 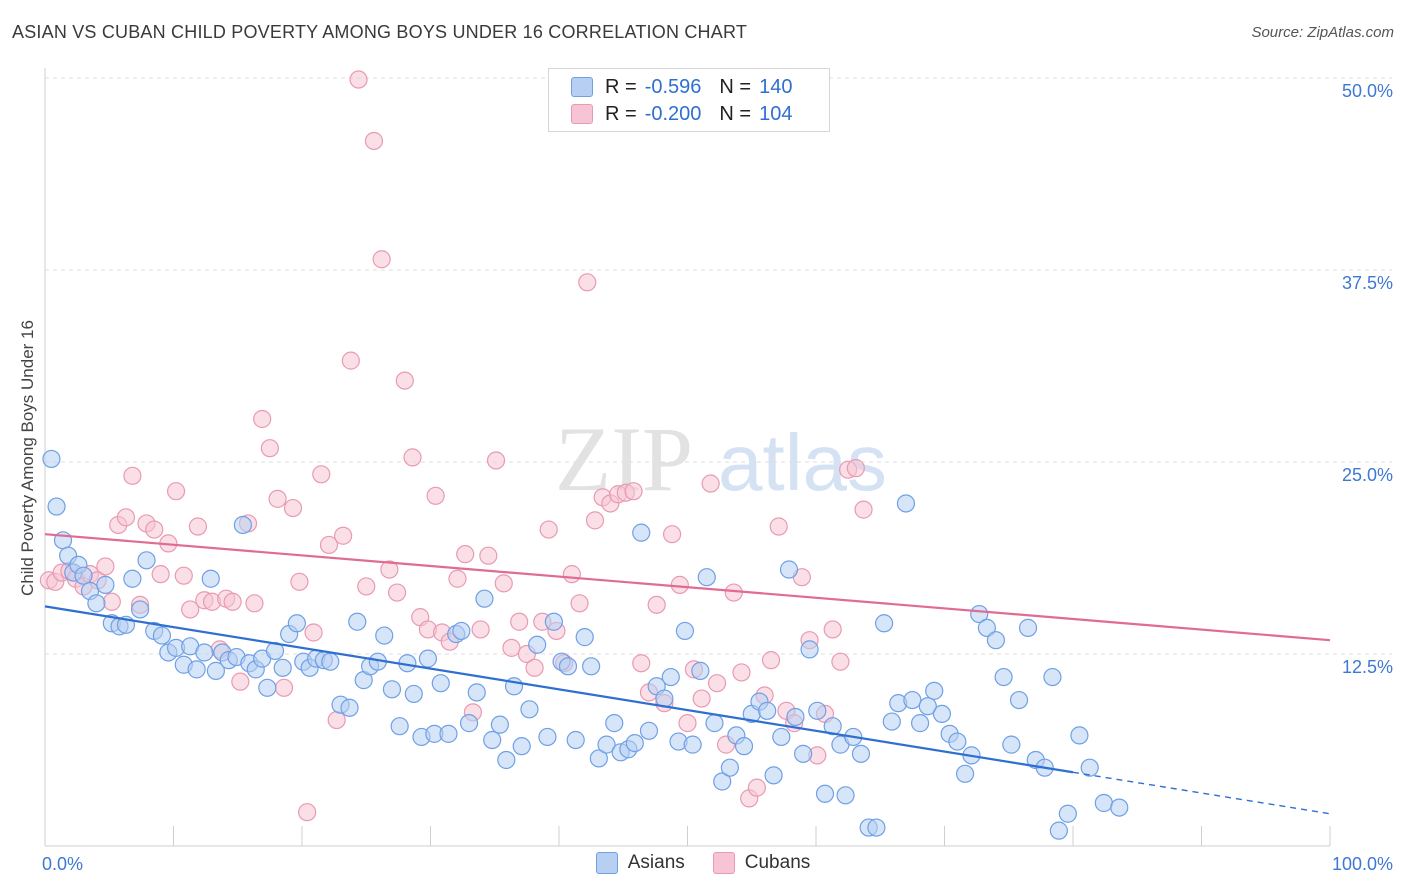 What do you see at coordinates (703, 863) in the screenshot?
I see `series-legend: Asians Cubans` at bounding box center [703, 863].